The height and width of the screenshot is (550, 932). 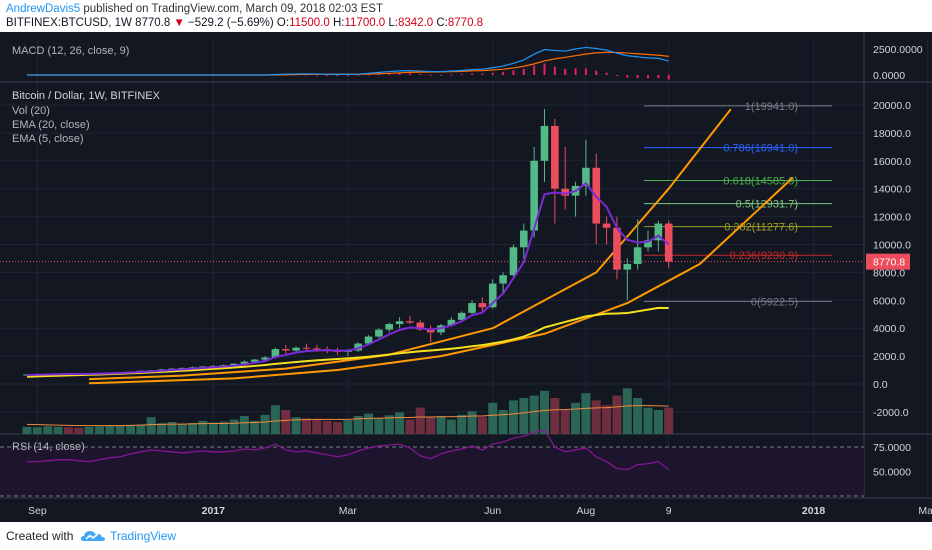 What do you see at coordinates (889, 273) in the screenshot?
I see `price-tick-label: 8000.0` at bounding box center [889, 273].